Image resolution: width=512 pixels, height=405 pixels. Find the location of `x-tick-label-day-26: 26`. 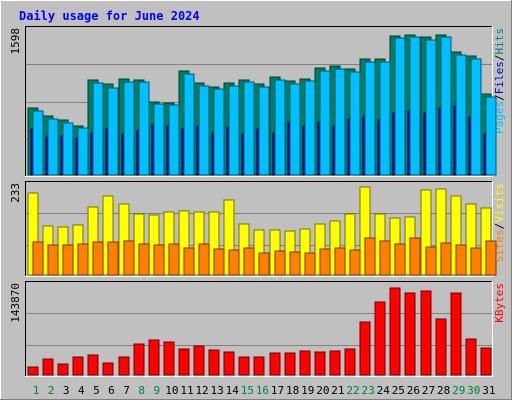

x-tick-label-day-26: 26 is located at coordinates (413, 390).